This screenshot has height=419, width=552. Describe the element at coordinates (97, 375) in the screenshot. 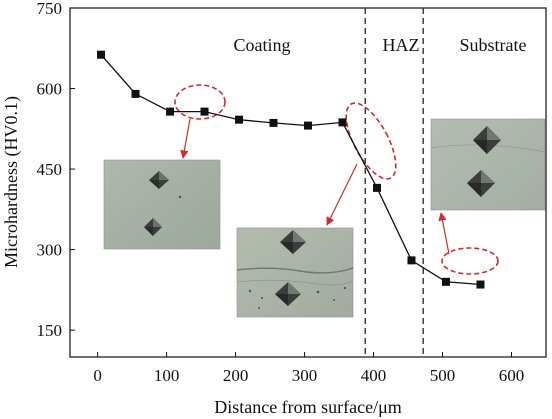

I see `x-tick-label: 0` at that location.